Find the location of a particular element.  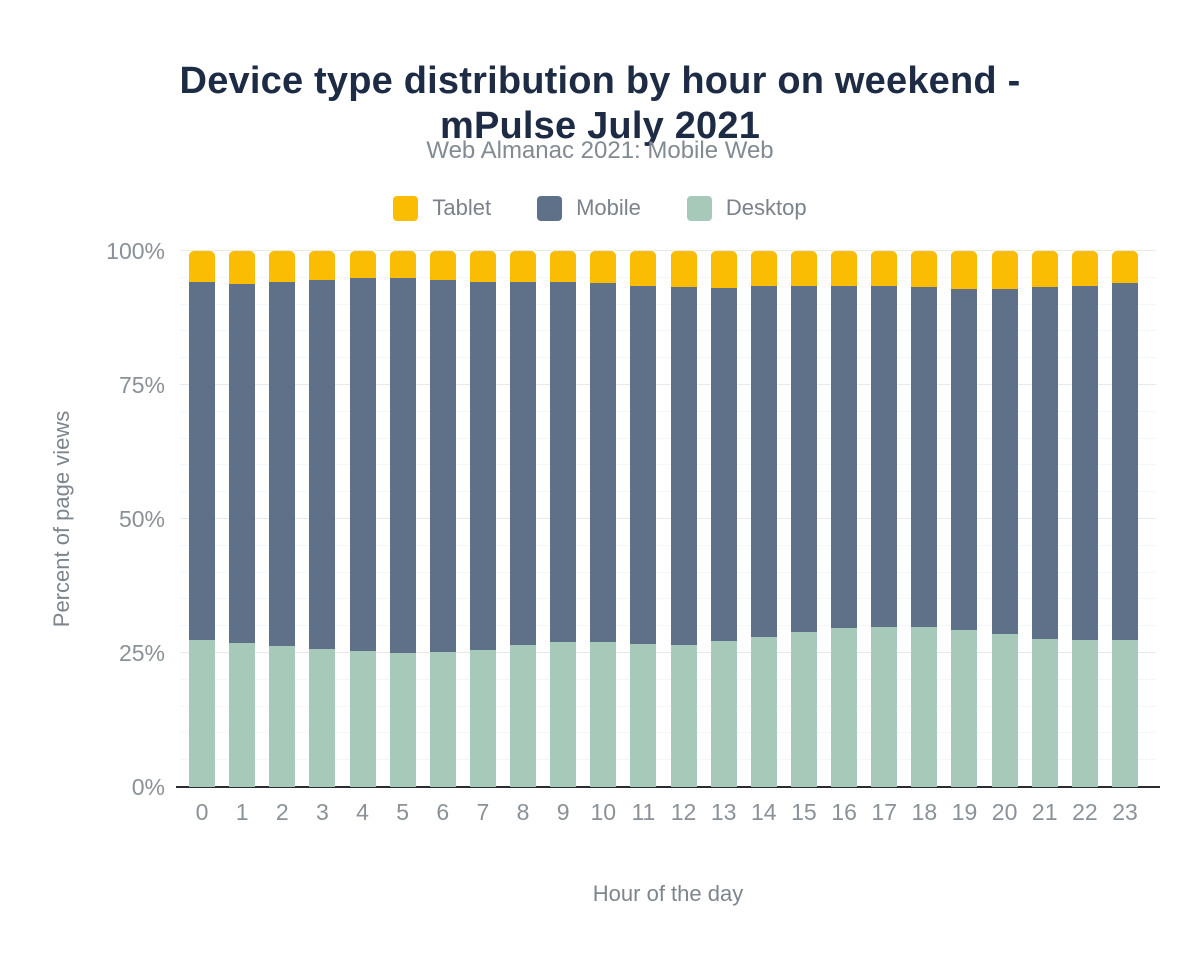

legend-item-mobile: Mobile is located at coordinates (589, 208).